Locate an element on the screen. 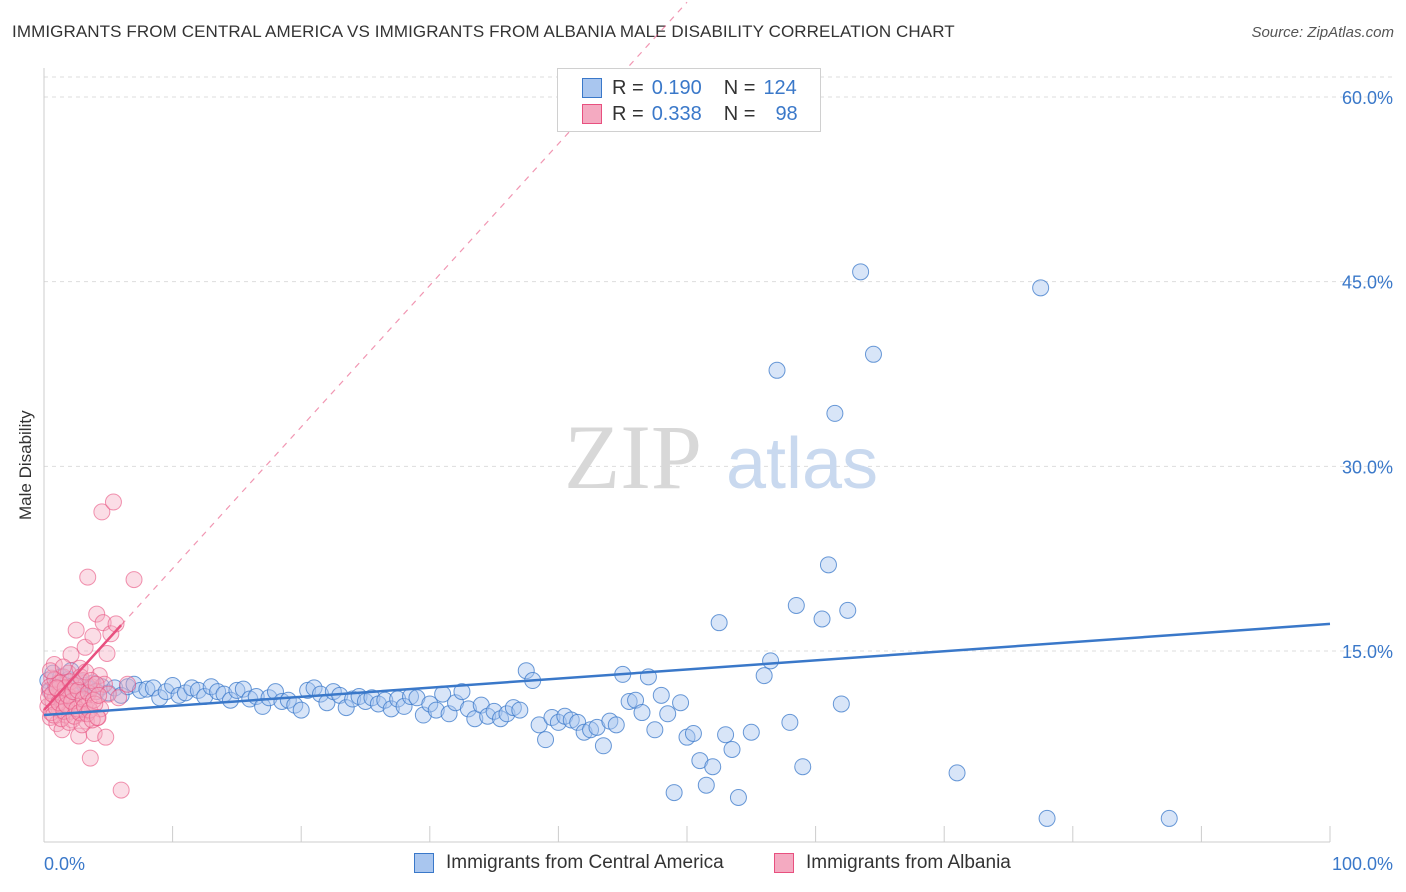 This screenshot has width=1406, height=892. x-tick-label-max: 100.0% is located at coordinates (1362, 864).